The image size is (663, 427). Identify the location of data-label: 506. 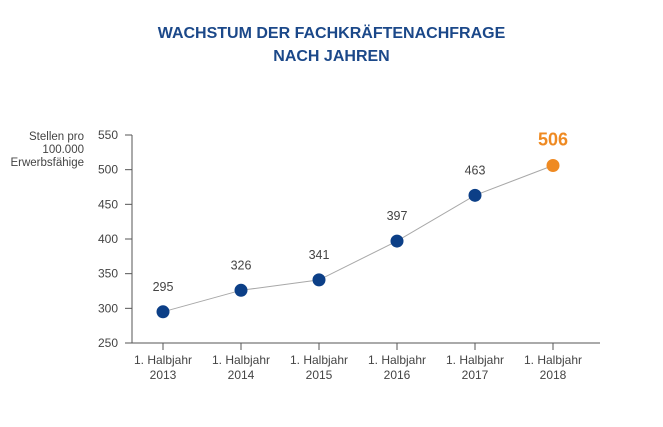
(553, 140).